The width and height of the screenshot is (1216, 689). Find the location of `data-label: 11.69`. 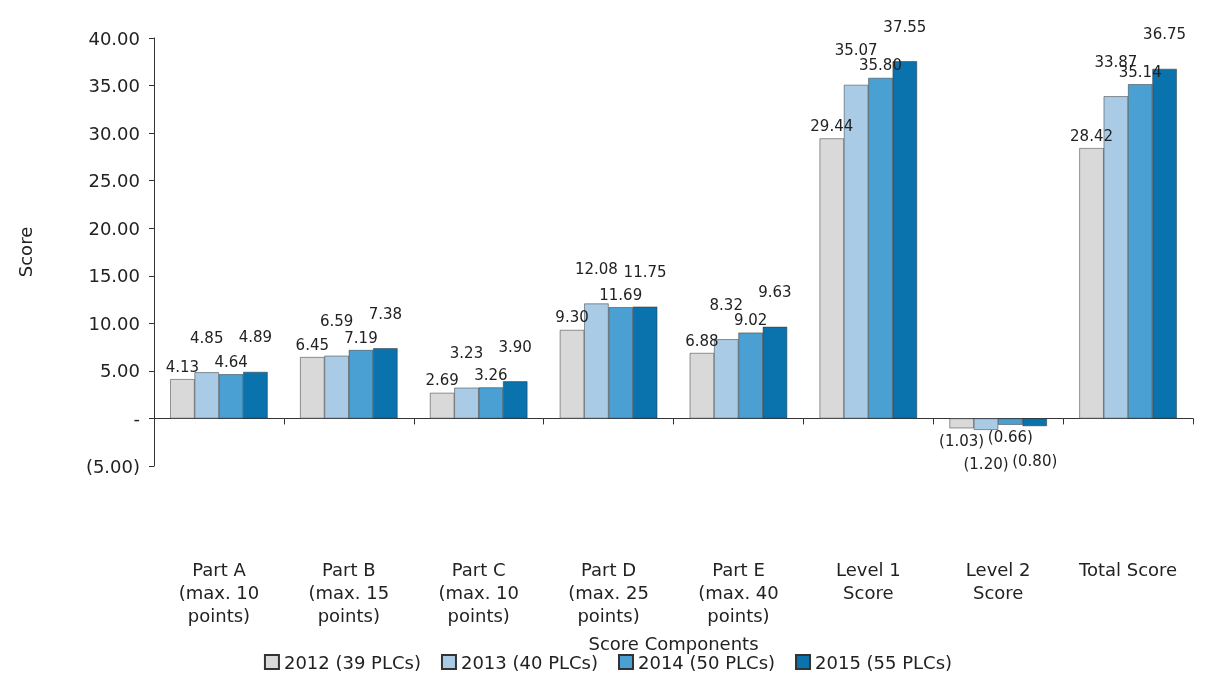

data-label: 11.69 is located at coordinates (621, 294).